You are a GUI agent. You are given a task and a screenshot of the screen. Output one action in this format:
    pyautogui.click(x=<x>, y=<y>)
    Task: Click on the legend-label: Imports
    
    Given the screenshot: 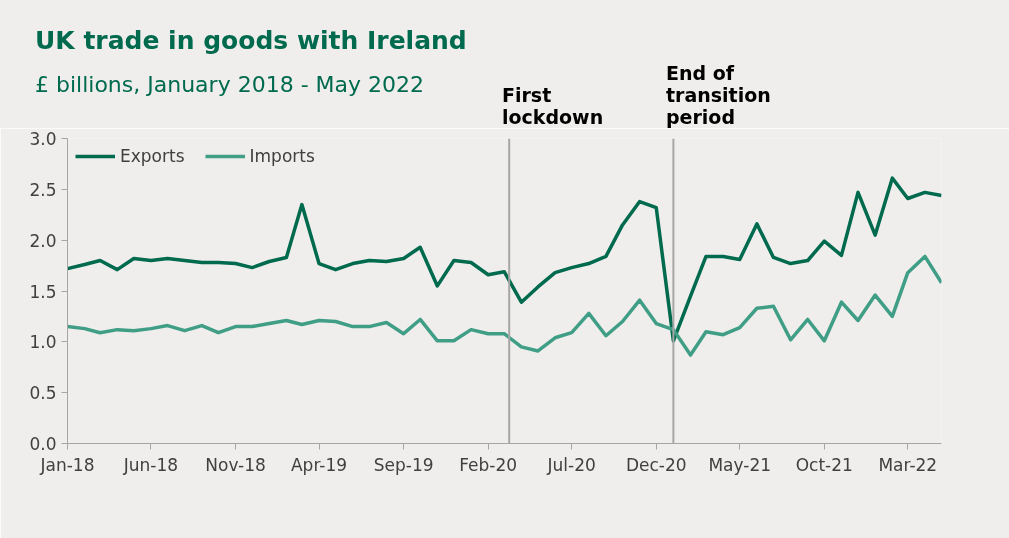 What is the action you would take?
    pyautogui.click(x=282, y=156)
    